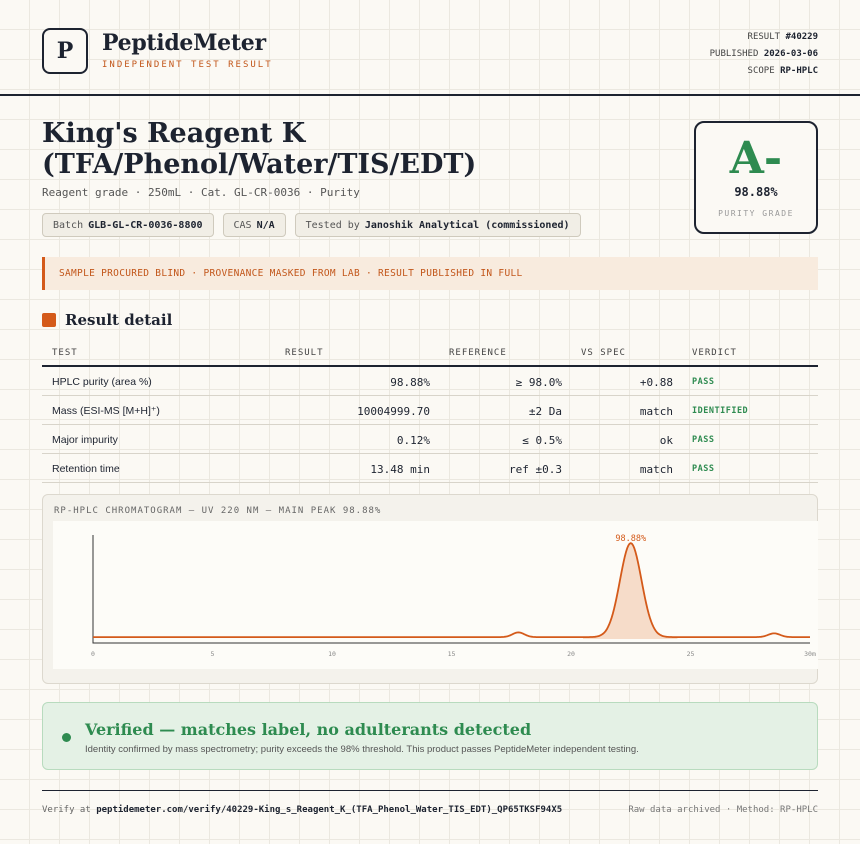 Image resolution: width=860 pixels, height=844 pixels. I want to click on brand-logo: P, so click(65, 51).